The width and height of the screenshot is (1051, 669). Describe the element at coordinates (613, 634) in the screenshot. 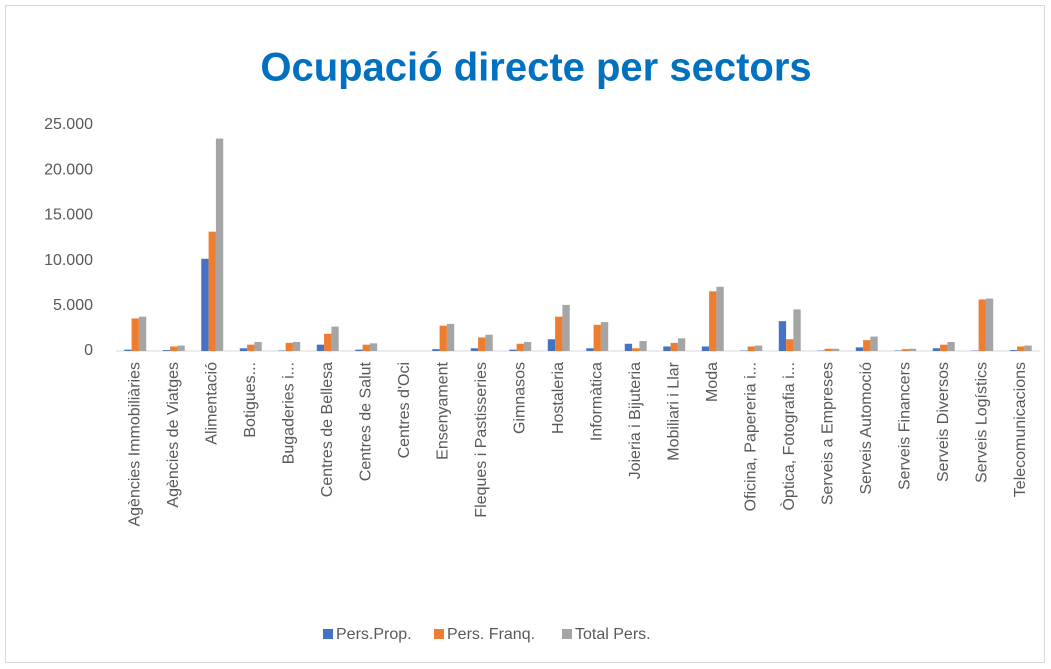

I see `legend-label: Total Pers.` at that location.